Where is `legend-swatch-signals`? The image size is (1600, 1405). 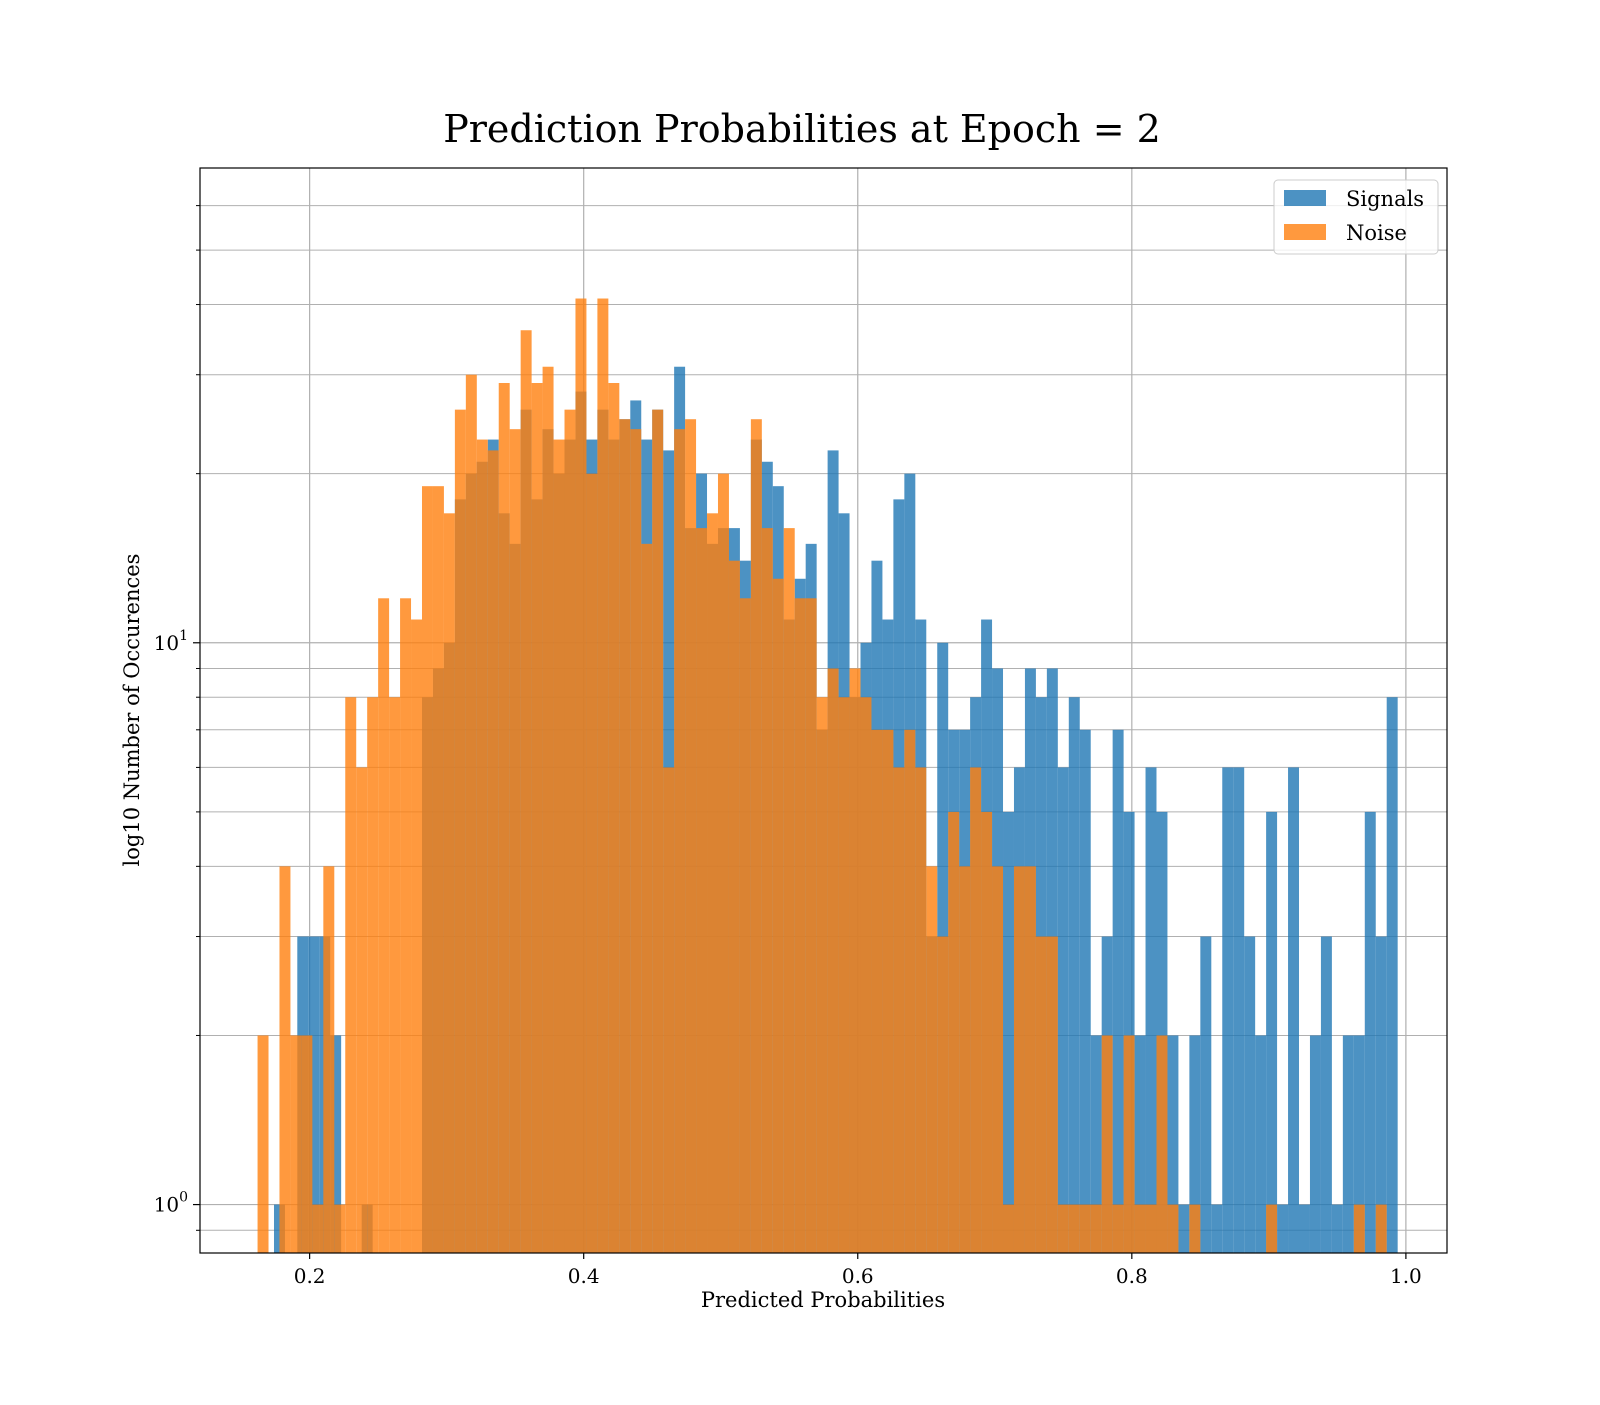
legend-swatch-signals is located at coordinates (1305, 198).